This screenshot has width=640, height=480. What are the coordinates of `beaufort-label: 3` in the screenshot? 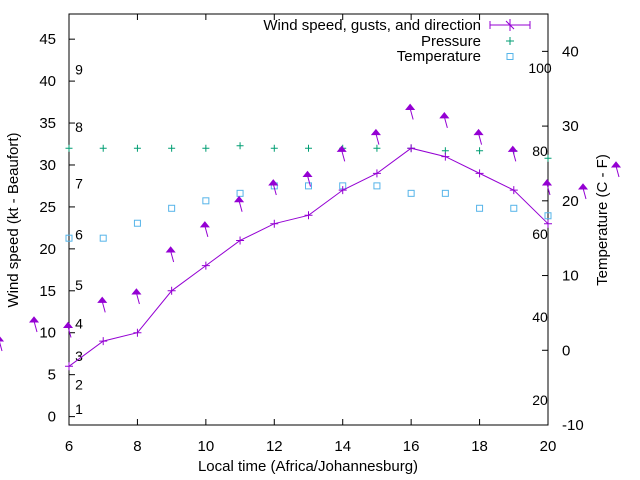 It's located at (79, 356).